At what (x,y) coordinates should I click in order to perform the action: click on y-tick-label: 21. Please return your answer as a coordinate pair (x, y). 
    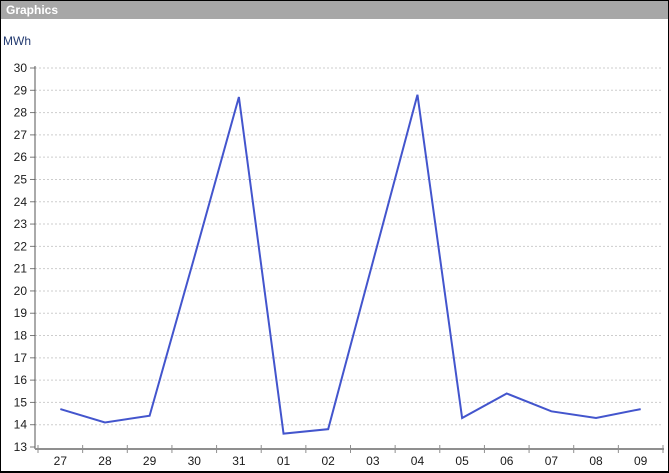
    Looking at the image, I should click on (21, 269).